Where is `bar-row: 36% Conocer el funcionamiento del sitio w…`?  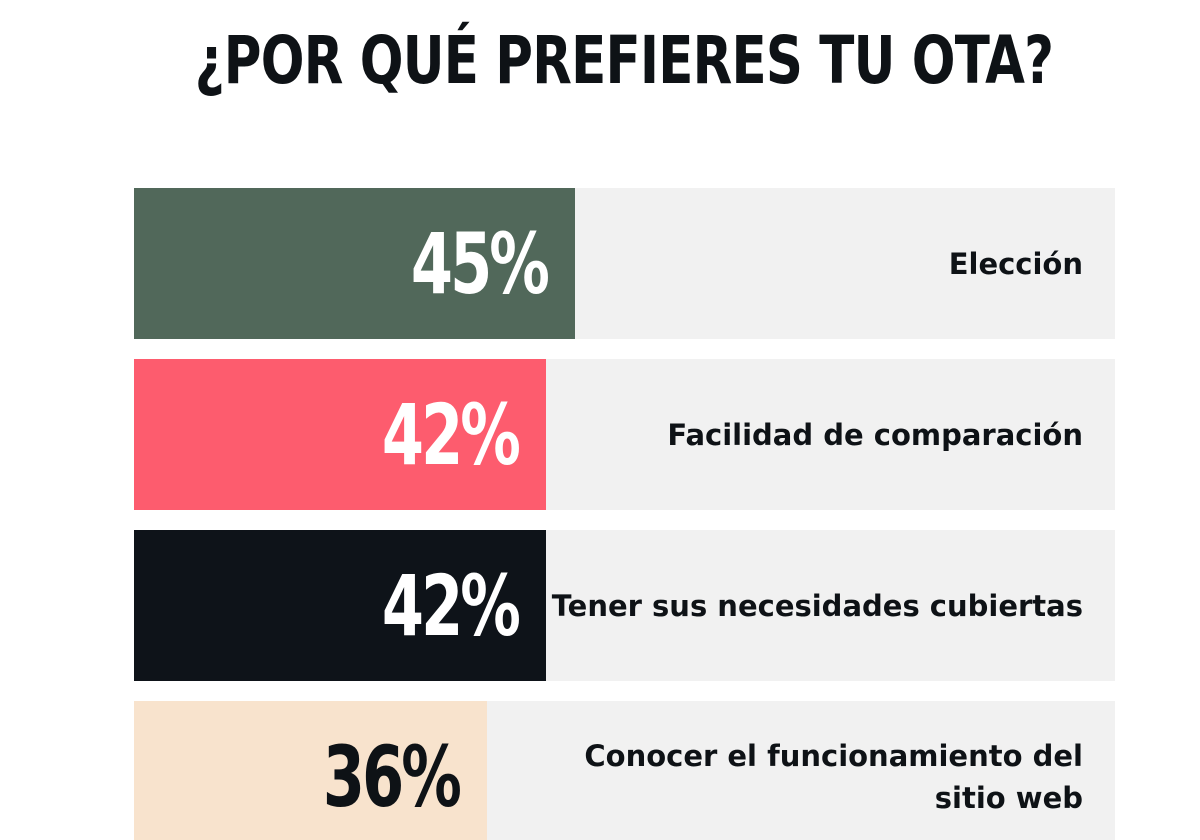
bar-row: 36% Conocer el funcionamiento del sitio w… is located at coordinates (624, 770).